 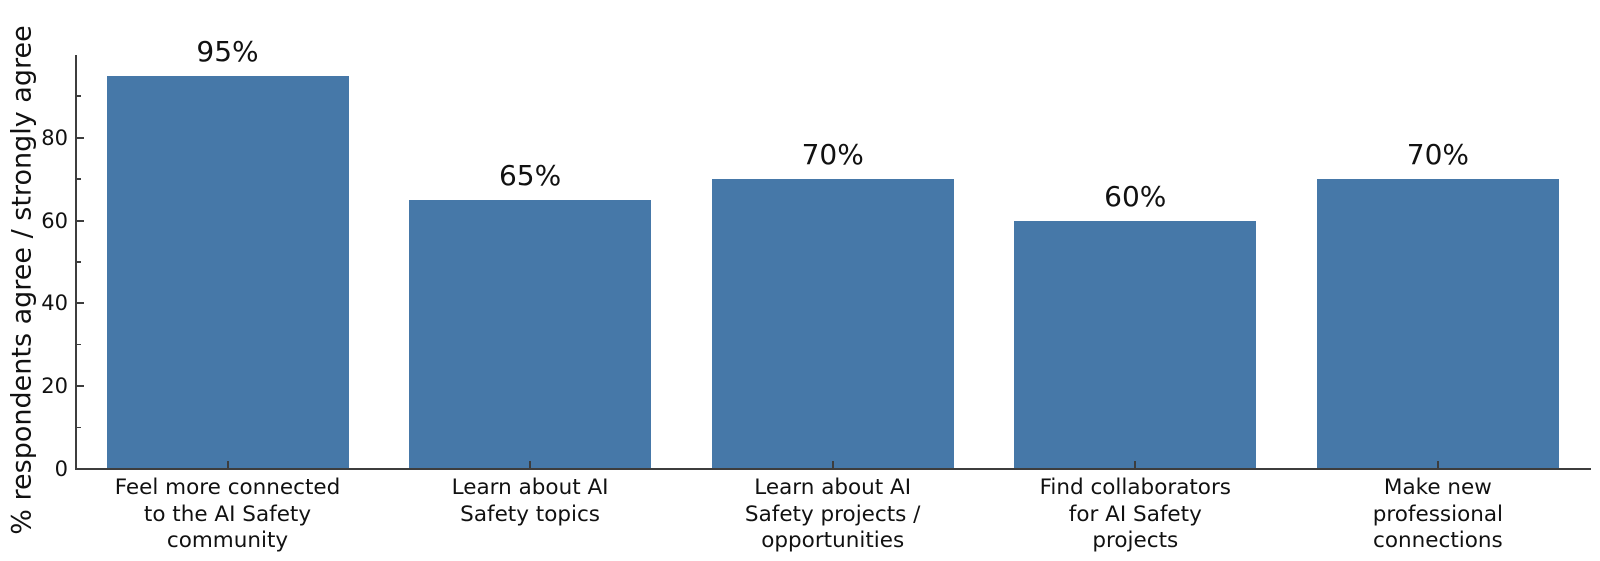 What do you see at coordinates (227, 51) in the screenshot?
I see `bar-value-label: 95%` at bounding box center [227, 51].